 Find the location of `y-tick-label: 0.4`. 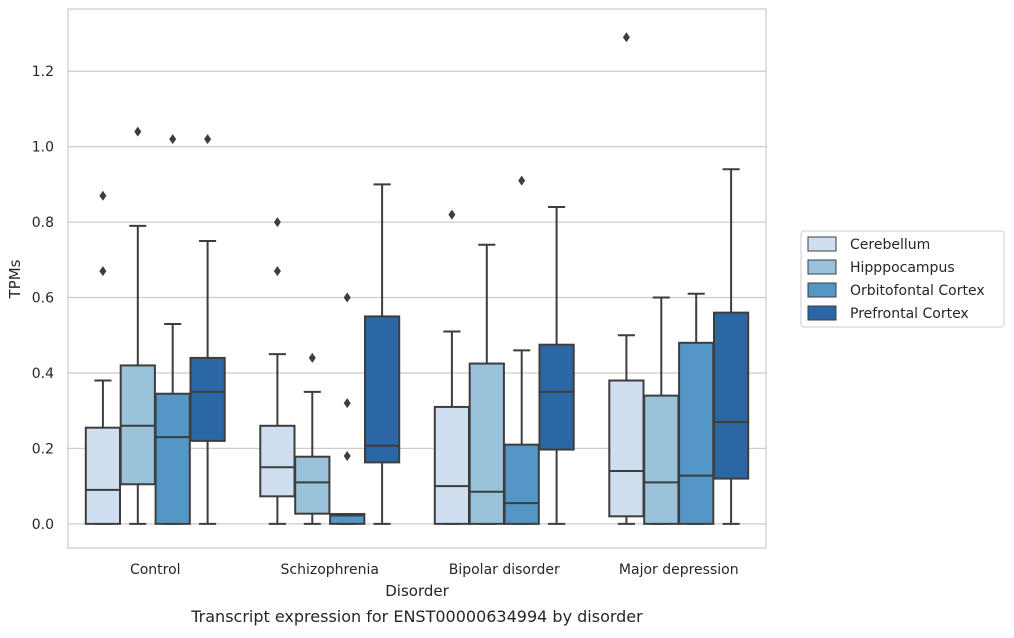

y-tick-label: 0.4 is located at coordinates (43, 374).